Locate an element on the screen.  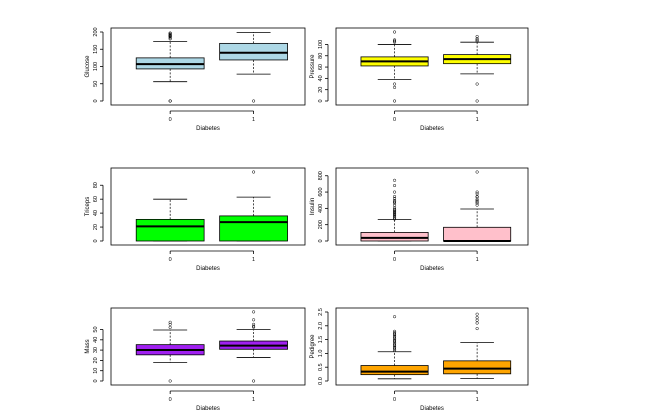
y-tick-label: 2.0 is located at coordinates (321, 326).